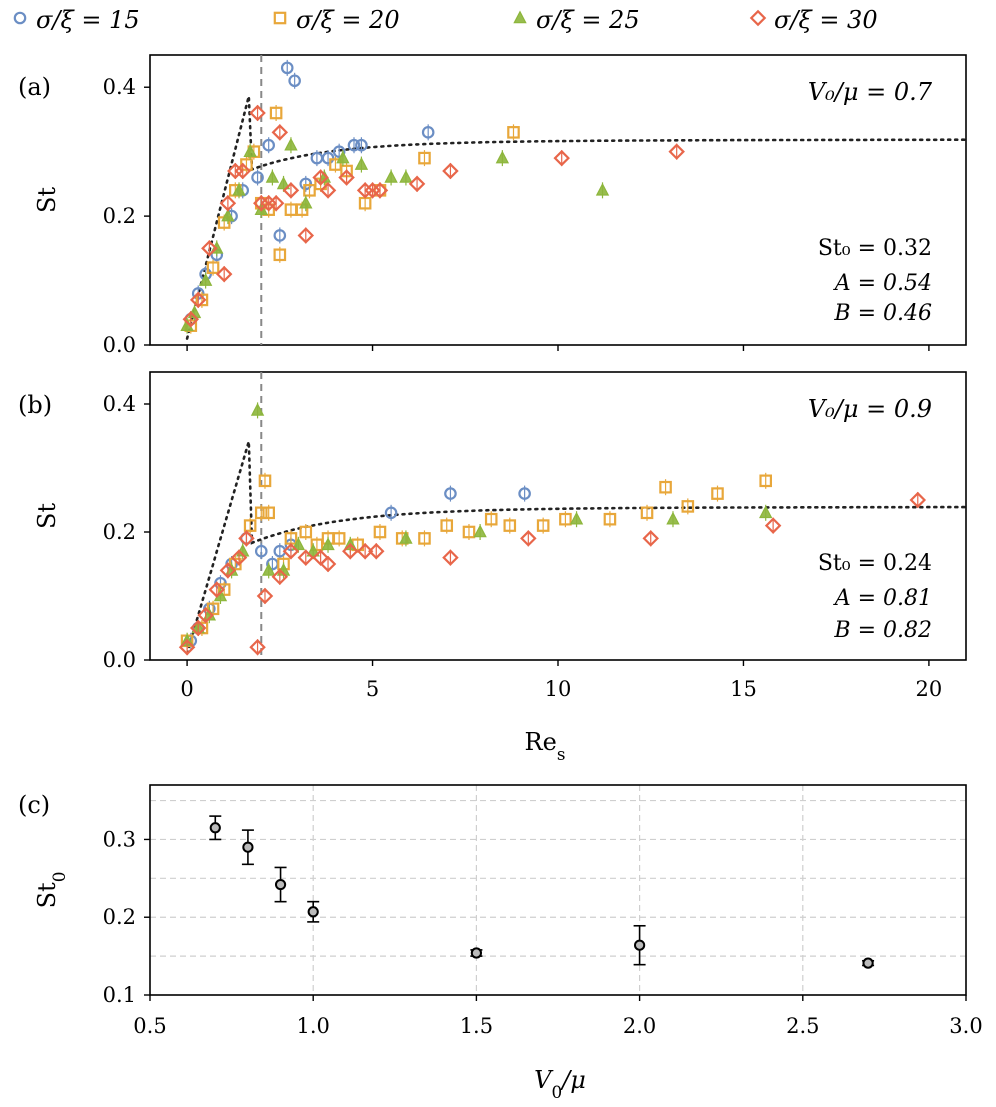 The image size is (996, 1107). Describe the element at coordinates (743, 689) in the screenshot. I see `x-tick-label: 15` at that location.